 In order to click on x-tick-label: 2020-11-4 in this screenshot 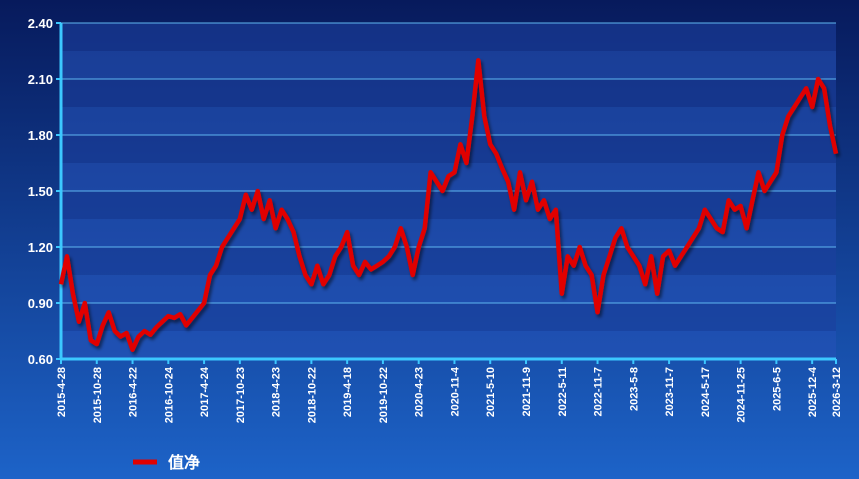, I will do `click(455, 391)`.